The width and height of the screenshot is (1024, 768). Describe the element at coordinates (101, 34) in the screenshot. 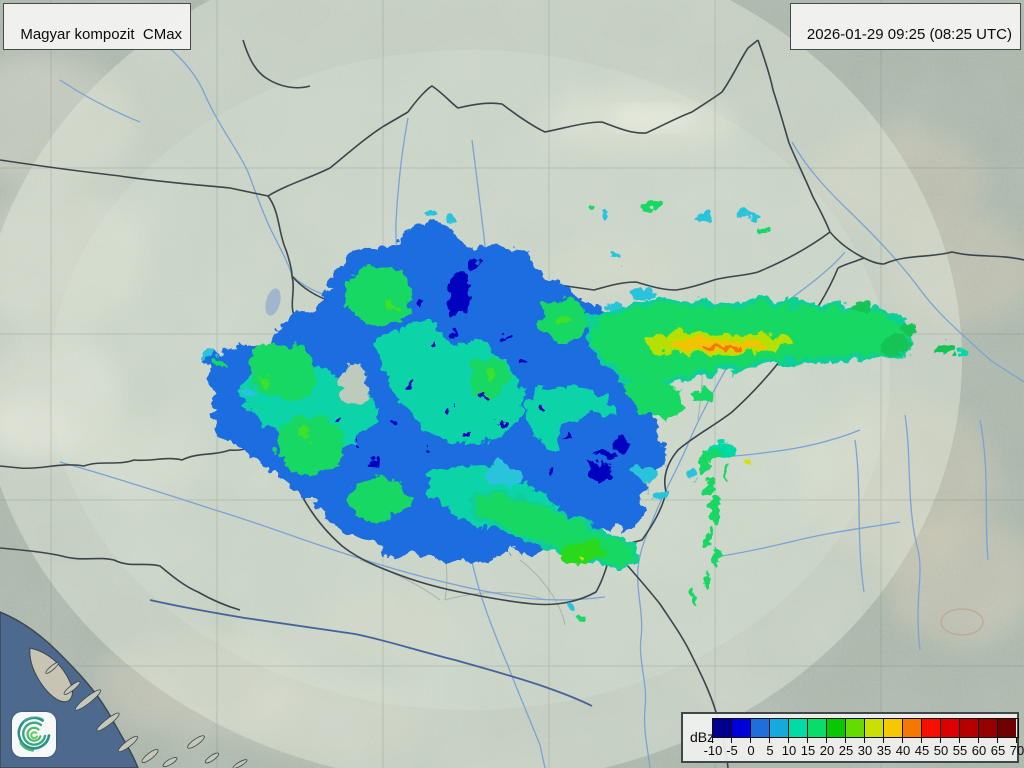

I see `product-title: Magyar kompozit CMax` at that location.